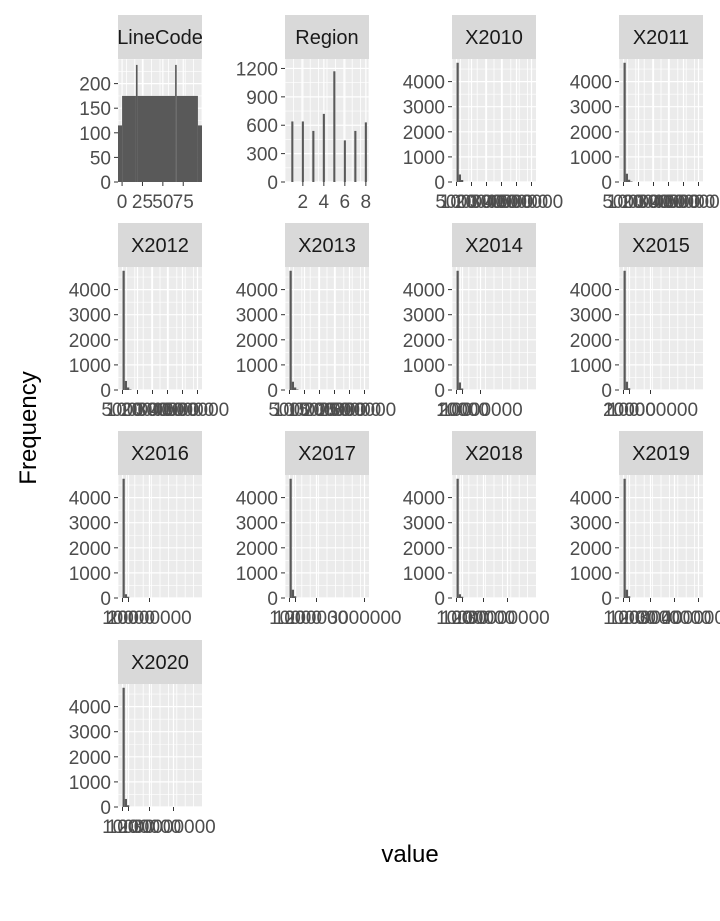 This screenshot has height=921, width=720. I want to click on x-tick-label: 200000000, so click(650, 410).